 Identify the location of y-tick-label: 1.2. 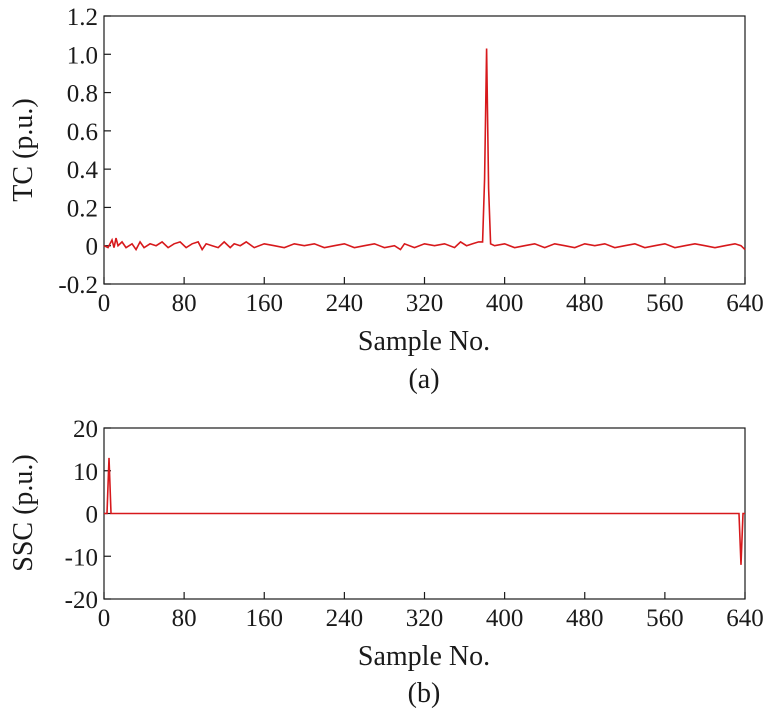
(82, 17).